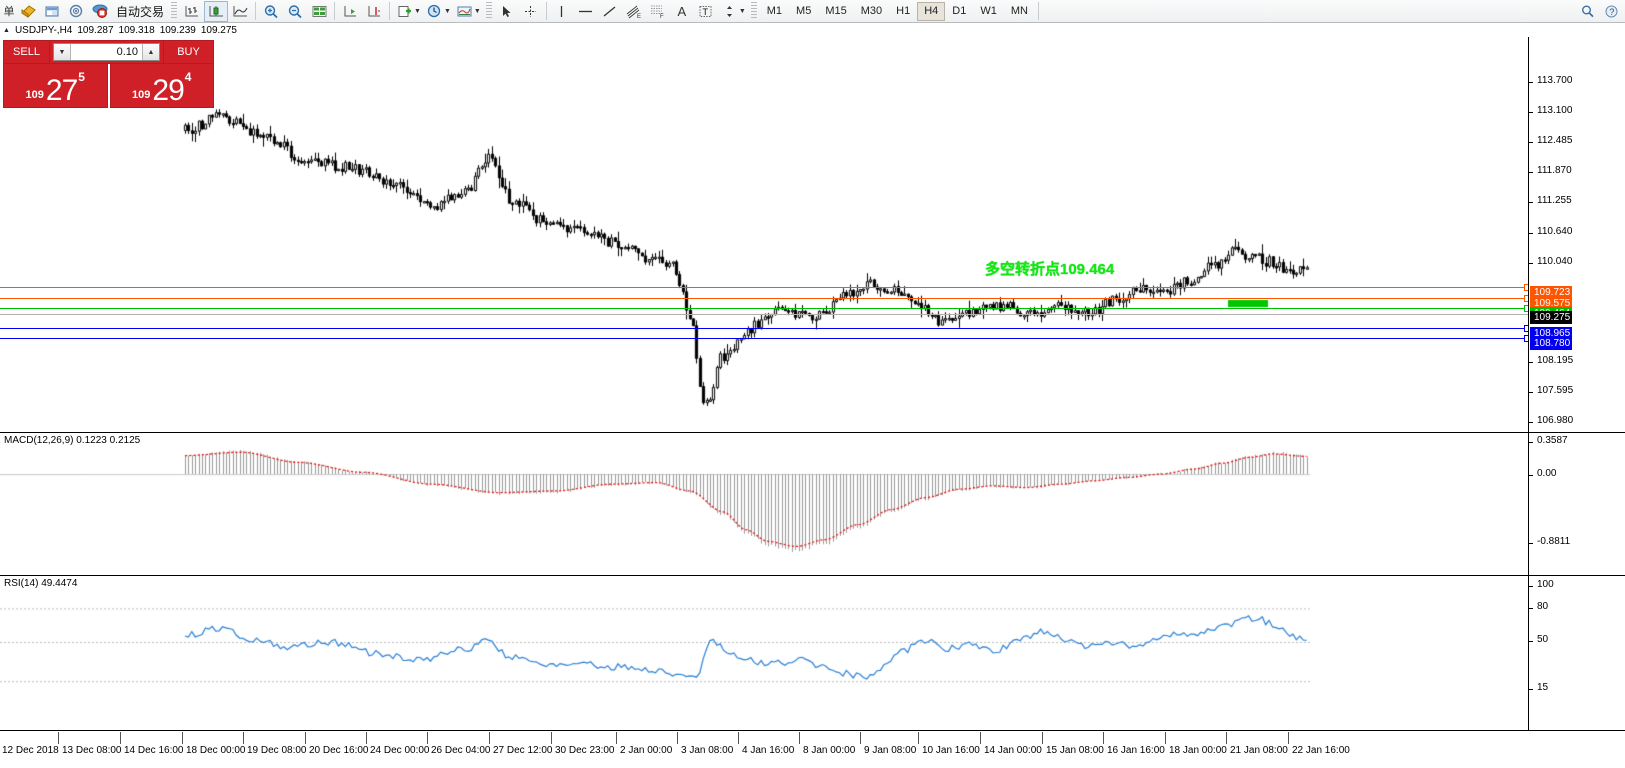 The height and width of the screenshot is (768, 1625). What do you see at coordinates (829, 750) in the screenshot?
I see `time-axis-label: 8 Jan 00:00` at bounding box center [829, 750].